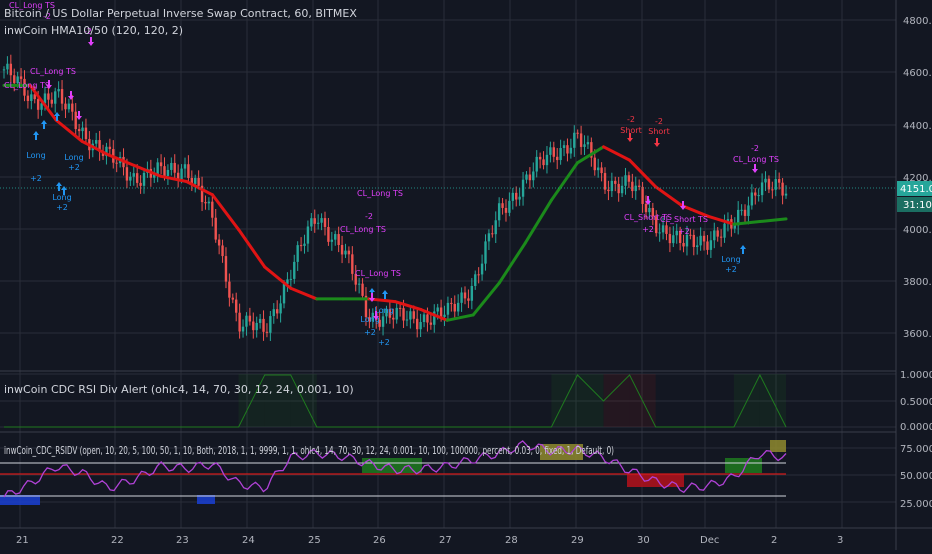 The width and height of the screenshot is (932, 554). I want to click on price-tick-label: 4600.0, so click(917, 73).